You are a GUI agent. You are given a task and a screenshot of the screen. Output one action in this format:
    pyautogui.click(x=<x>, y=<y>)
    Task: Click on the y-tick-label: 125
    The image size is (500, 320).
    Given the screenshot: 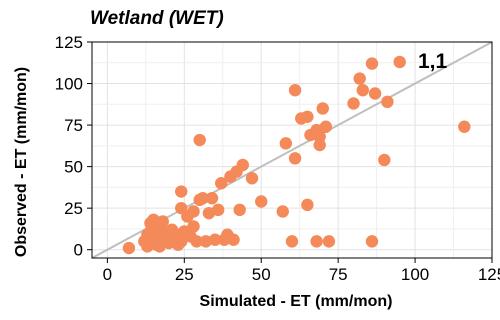 What is the action you would take?
    pyautogui.click(x=69, y=42)
    